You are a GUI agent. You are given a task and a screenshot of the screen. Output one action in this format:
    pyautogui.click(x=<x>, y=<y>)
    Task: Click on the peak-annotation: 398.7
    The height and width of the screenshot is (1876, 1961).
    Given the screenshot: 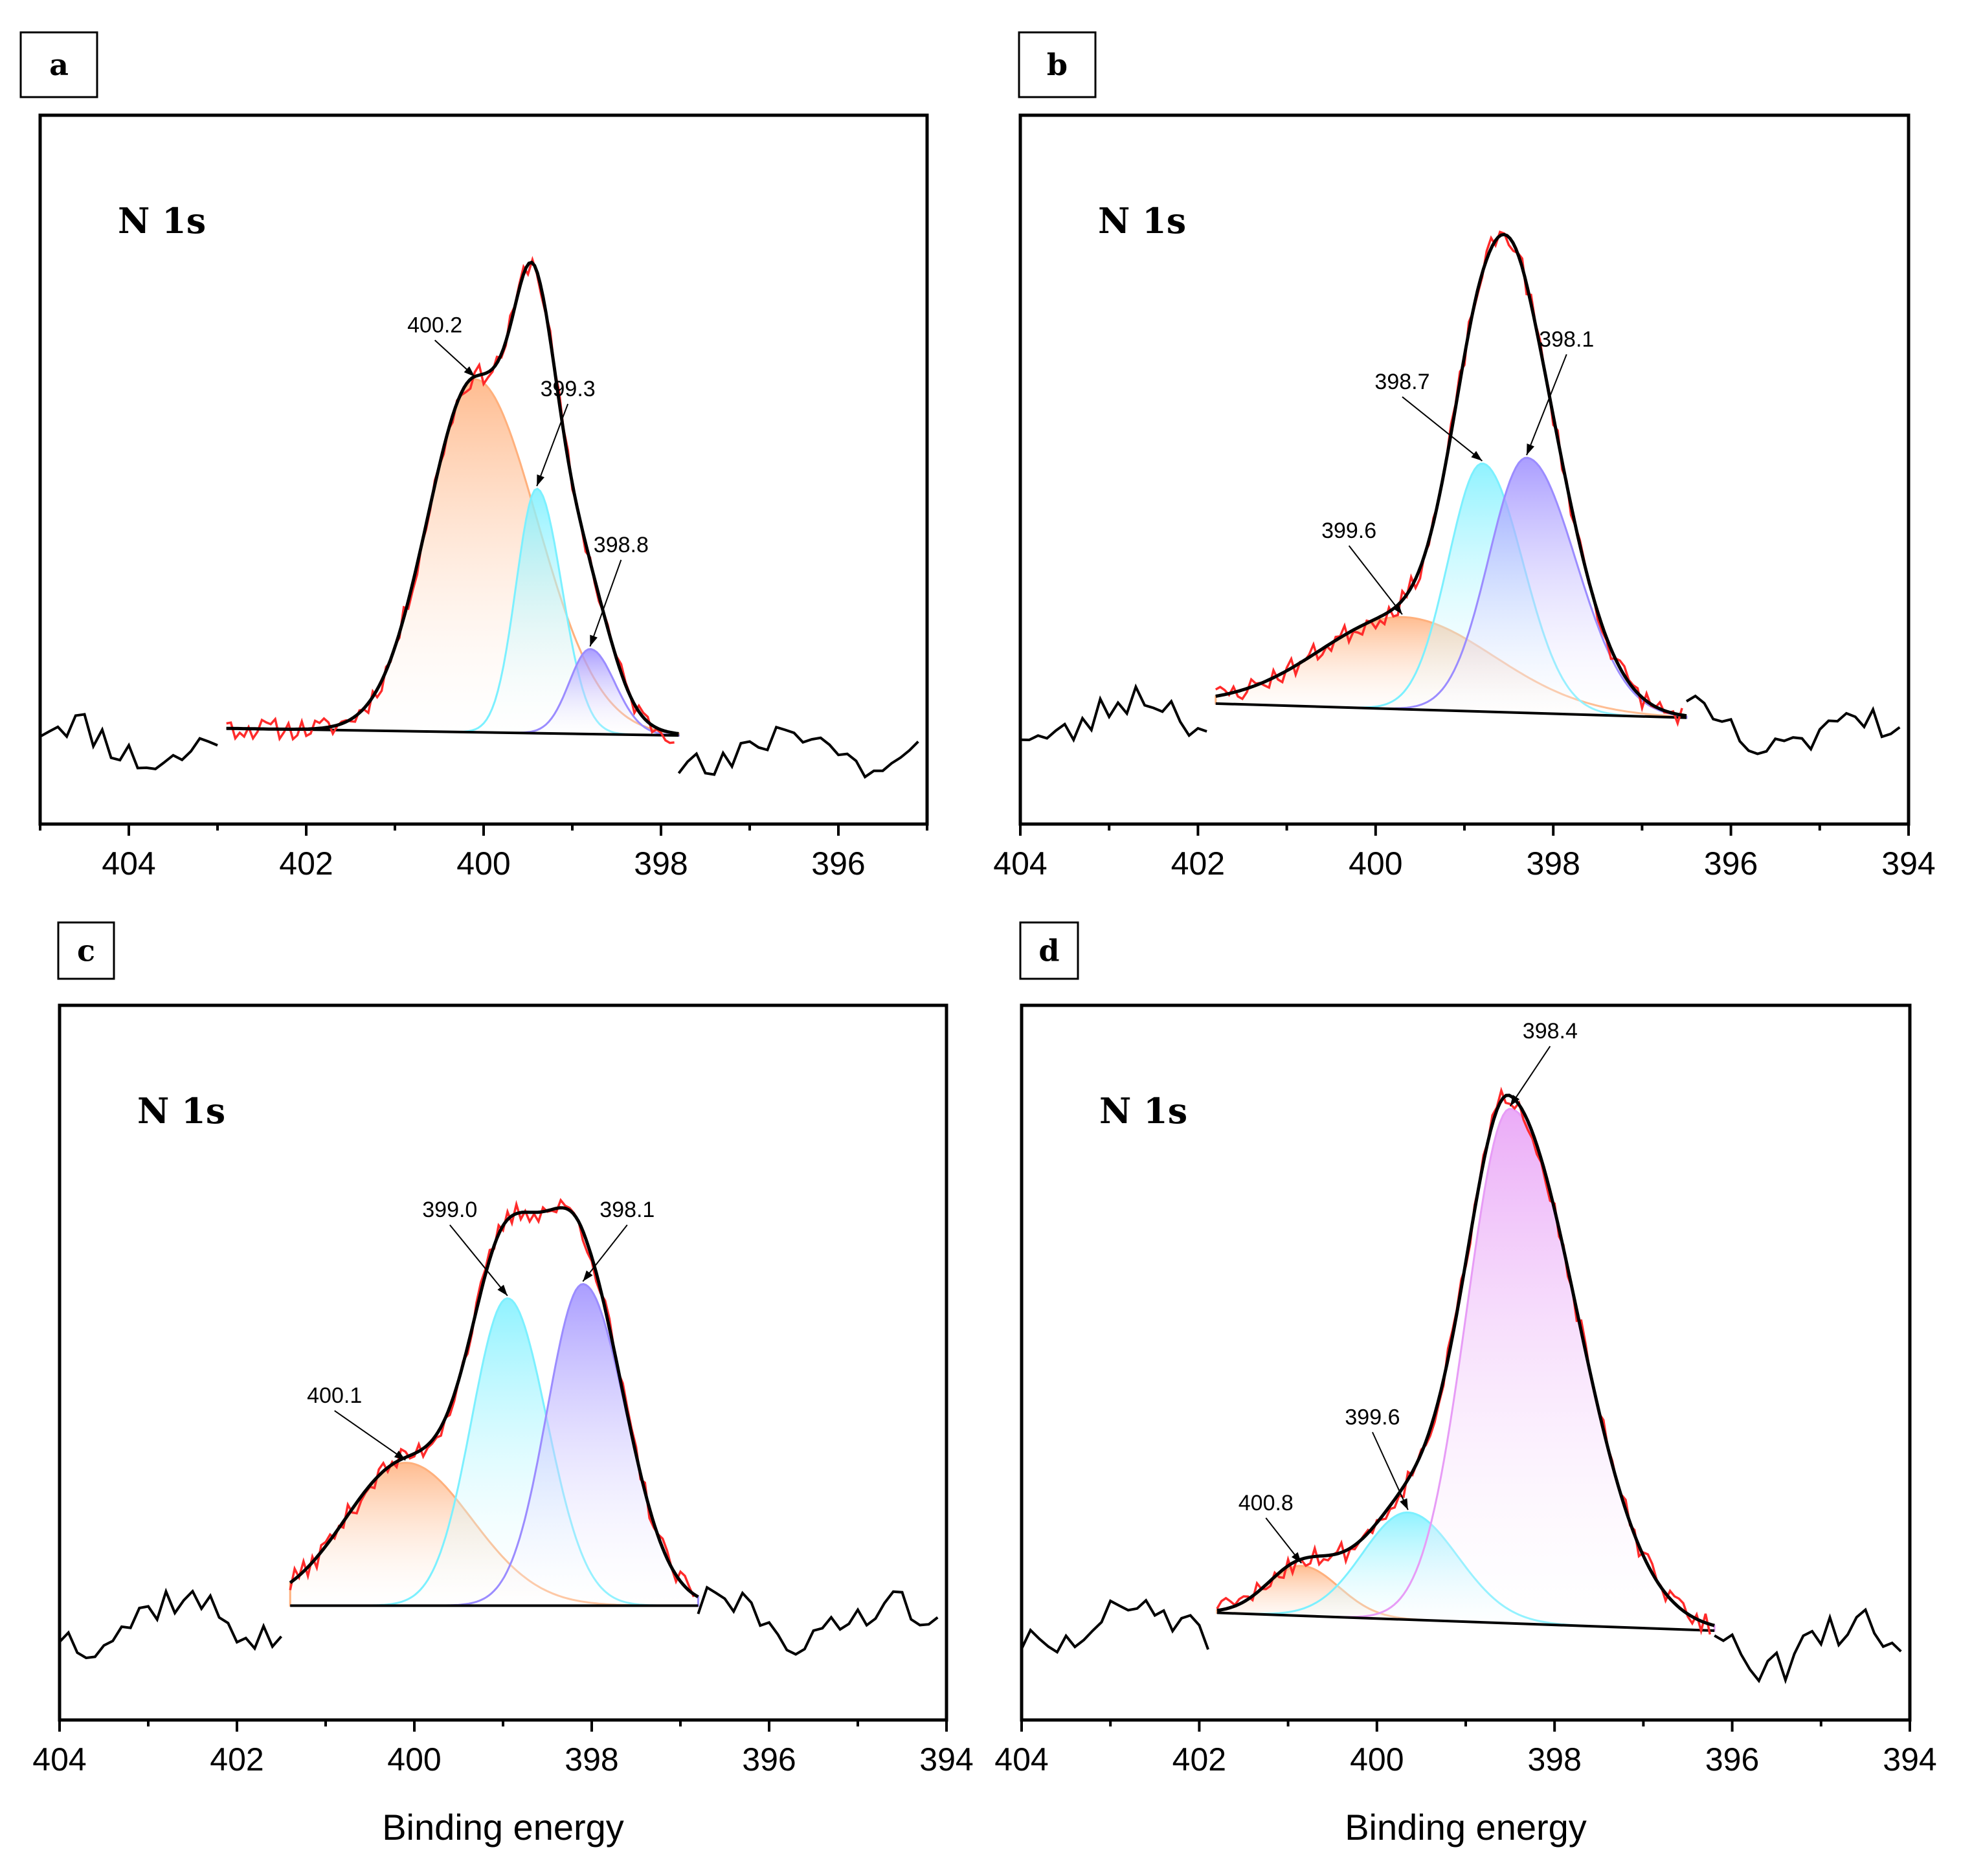 What is the action you would take?
    pyautogui.click(x=1428, y=416)
    